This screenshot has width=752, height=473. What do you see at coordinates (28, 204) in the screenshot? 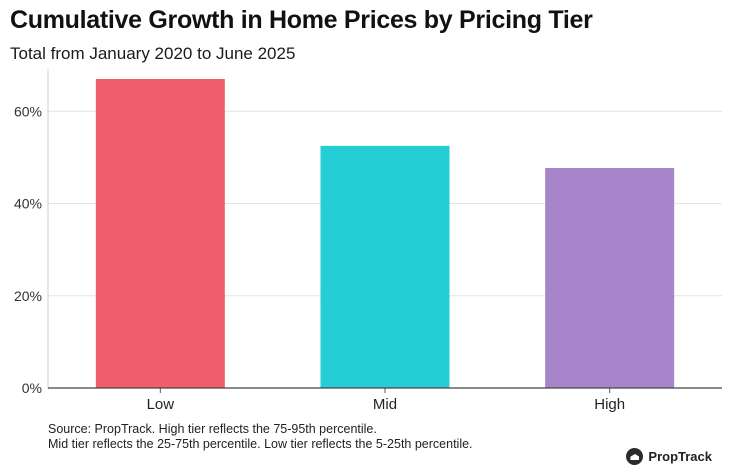
I see `y-tick-label-40: 40%` at bounding box center [28, 204].